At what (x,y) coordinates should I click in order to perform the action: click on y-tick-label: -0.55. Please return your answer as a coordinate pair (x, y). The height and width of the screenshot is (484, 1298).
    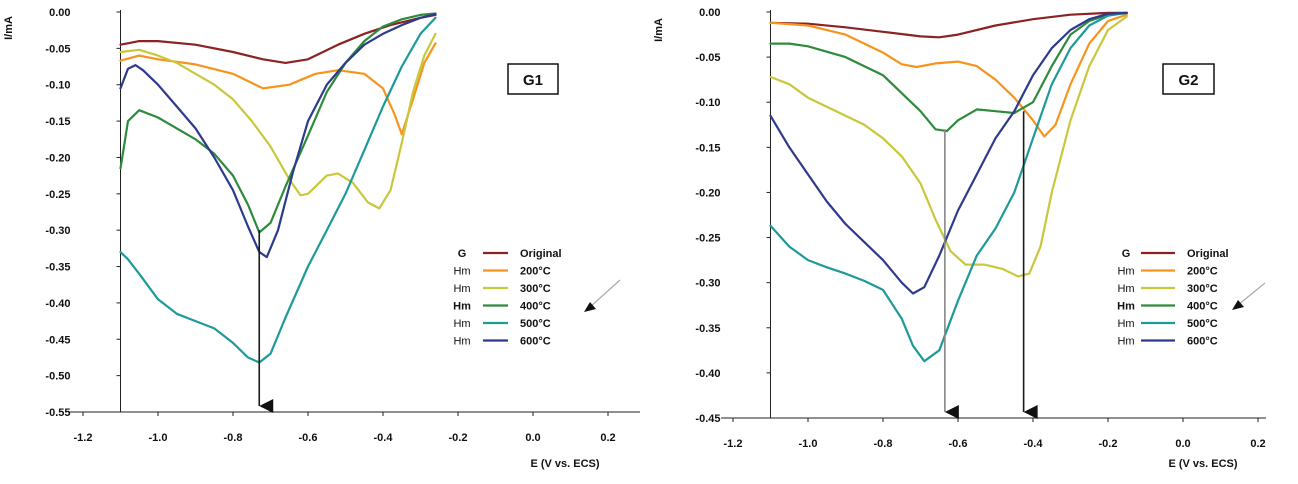
    Looking at the image, I should click on (57, 413).